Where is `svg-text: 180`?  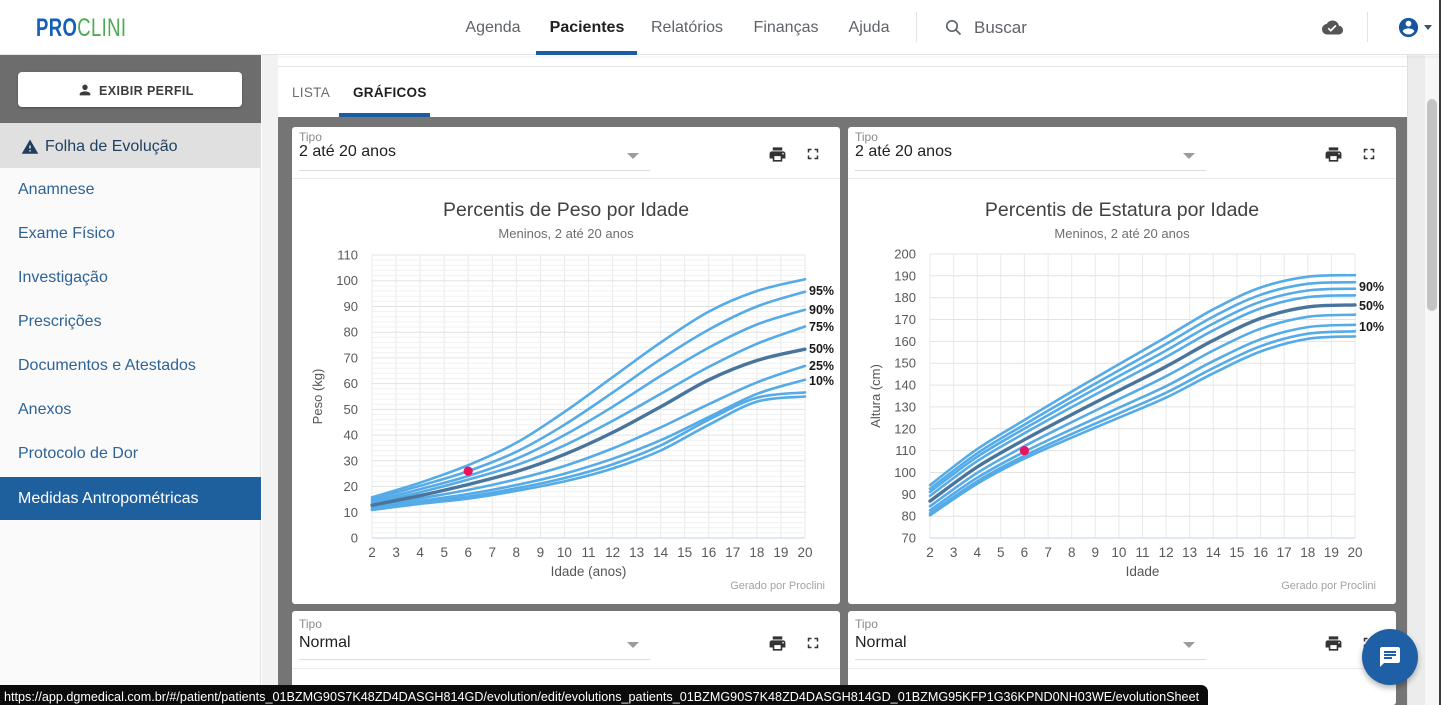 svg-text: 180 is located at coordinates (905, 297).